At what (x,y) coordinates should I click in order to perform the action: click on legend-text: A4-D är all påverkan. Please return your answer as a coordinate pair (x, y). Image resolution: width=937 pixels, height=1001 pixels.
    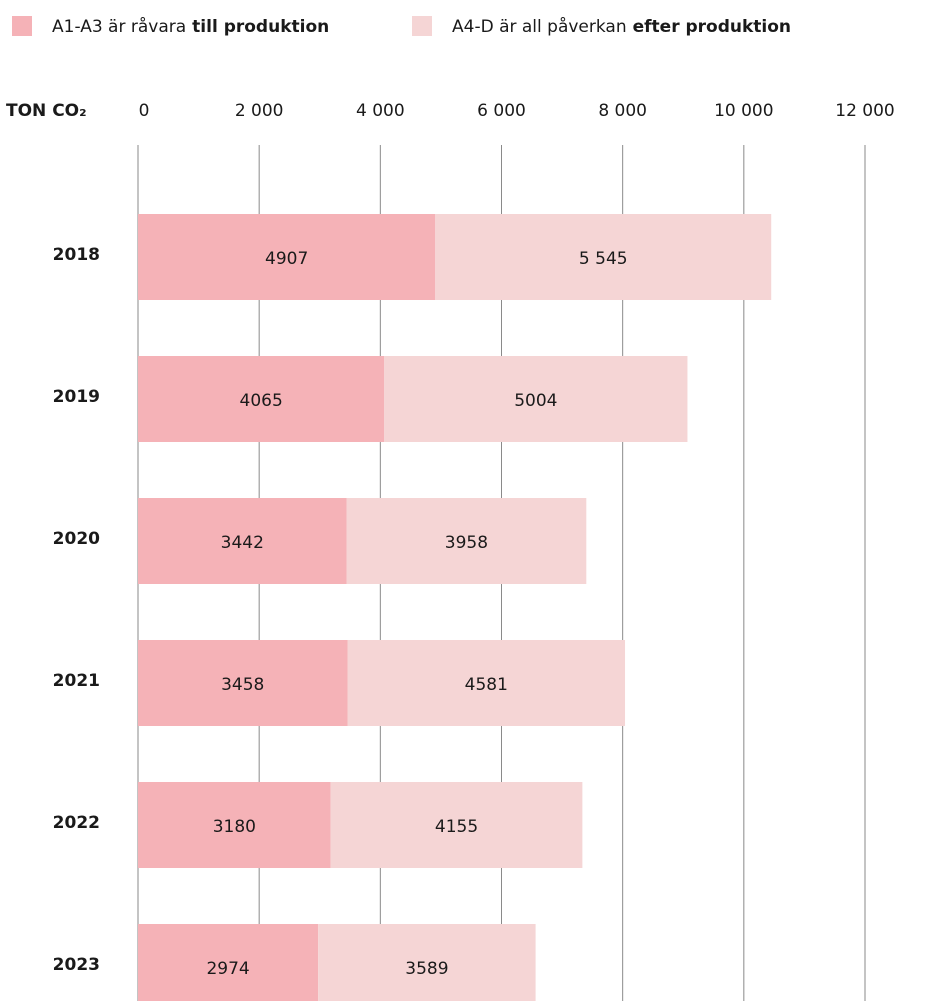
    Looking at the image, I should click on (539, 26).